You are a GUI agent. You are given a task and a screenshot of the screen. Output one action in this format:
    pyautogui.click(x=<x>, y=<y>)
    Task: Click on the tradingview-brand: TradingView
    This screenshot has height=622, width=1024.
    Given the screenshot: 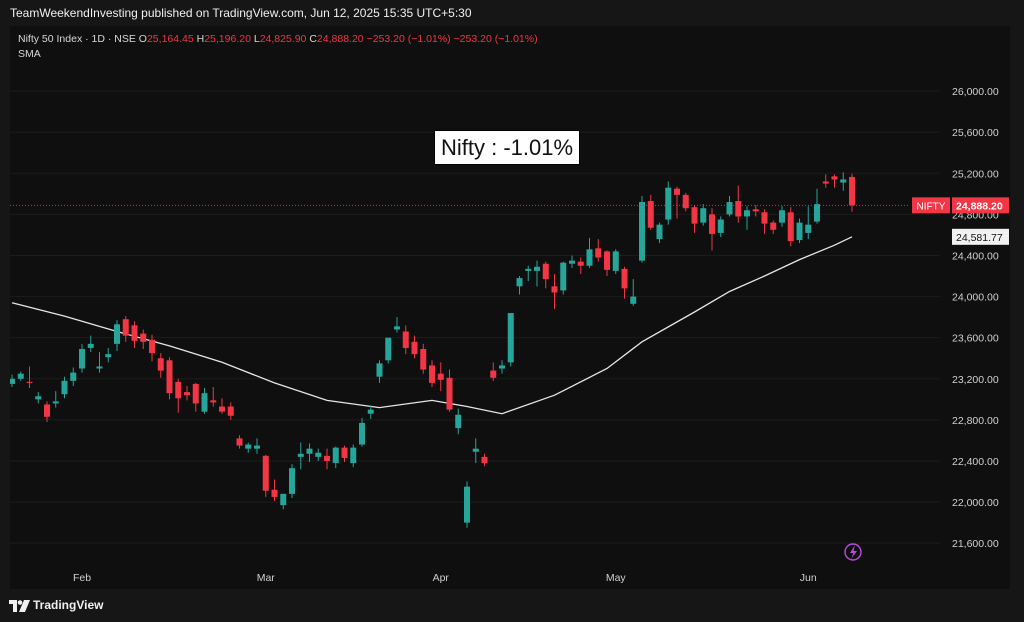 What is the action you would take?
    pyautogui.click(x=68, y=605)
    